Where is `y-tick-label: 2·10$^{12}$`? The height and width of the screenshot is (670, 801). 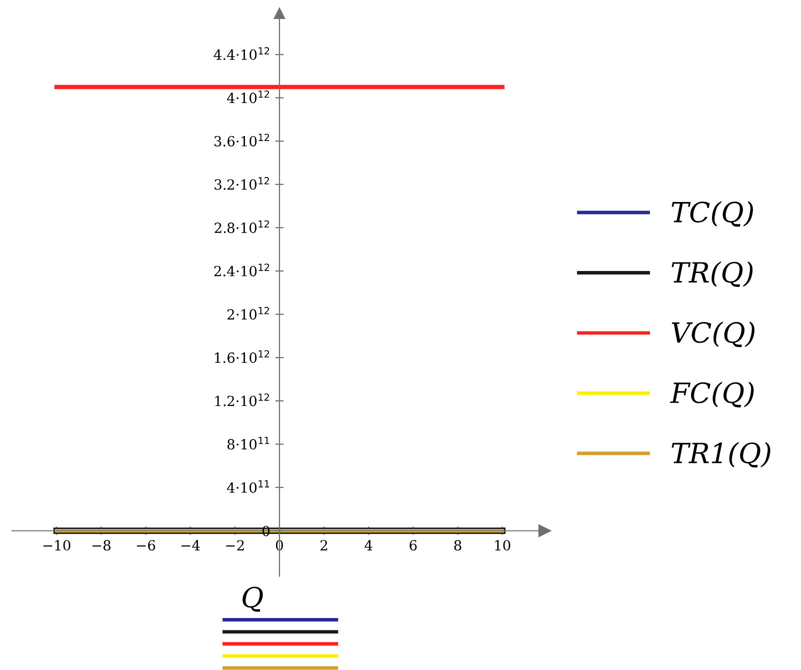
y-tick-label: 2·10$^{12}$ is located at coordinates (248, 313).